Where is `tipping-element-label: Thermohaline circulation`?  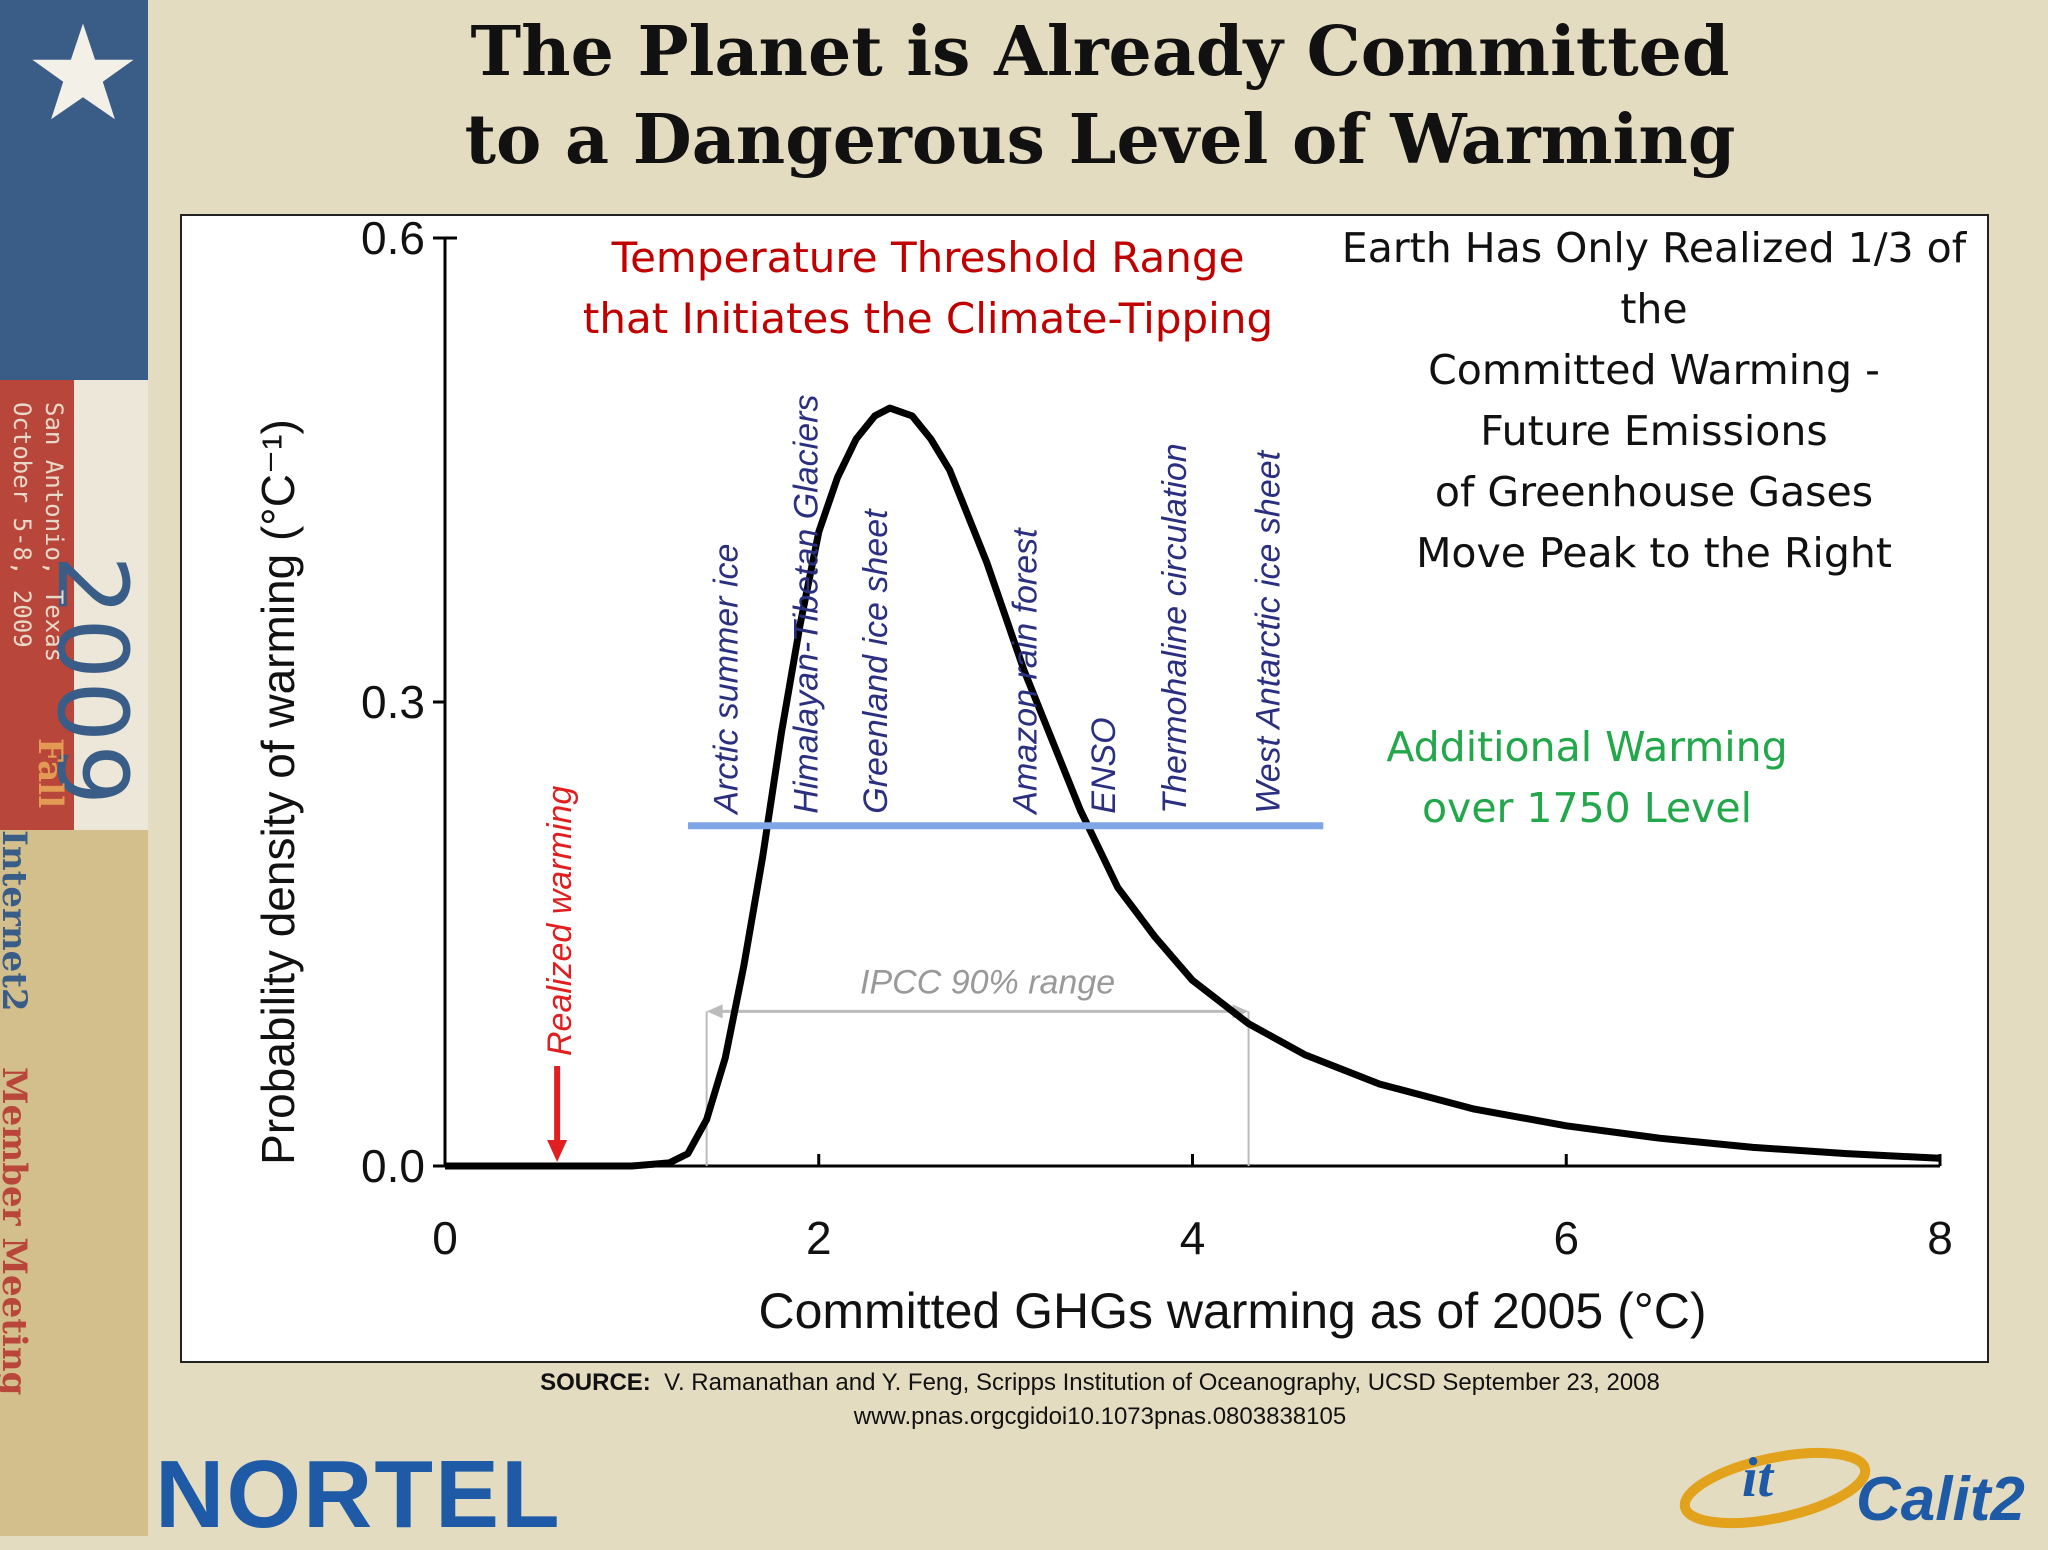 tipping-element-label: Thermohaline circulation is located at coordinates (1175, 628).